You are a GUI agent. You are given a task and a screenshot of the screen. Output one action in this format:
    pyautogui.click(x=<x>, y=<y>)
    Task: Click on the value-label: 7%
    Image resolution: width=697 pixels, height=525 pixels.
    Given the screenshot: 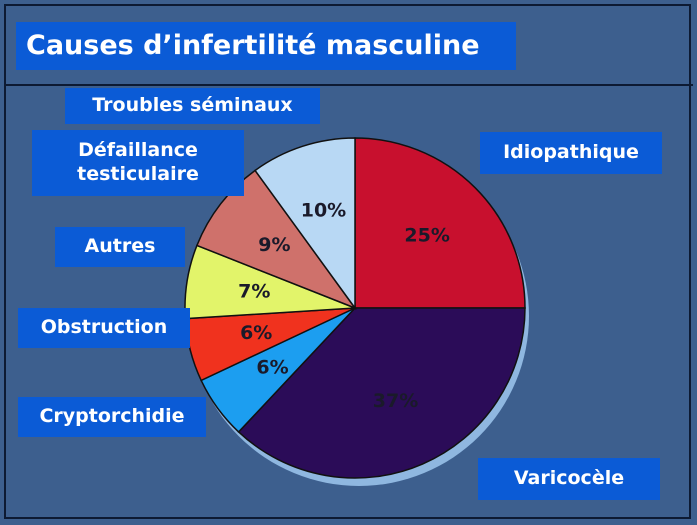 What is the action you would take?
    pyautogui.click(x=254, y=292)
    